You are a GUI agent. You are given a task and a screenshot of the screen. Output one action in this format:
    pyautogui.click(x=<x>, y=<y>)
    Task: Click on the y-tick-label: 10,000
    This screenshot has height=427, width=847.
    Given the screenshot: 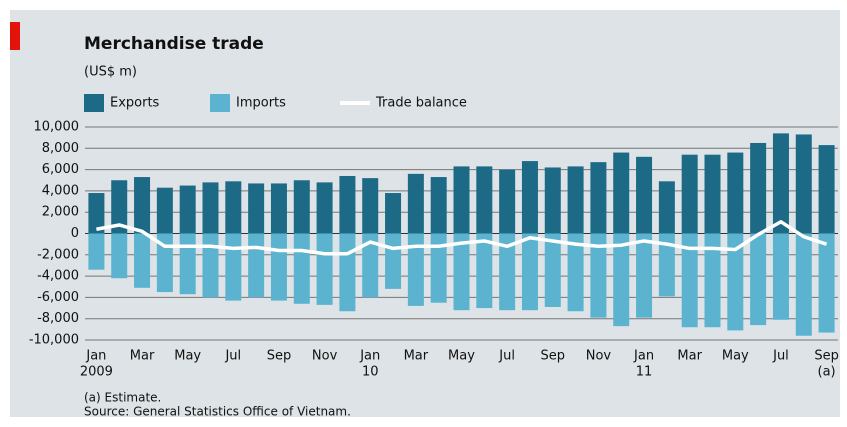 What is the action you would take?
    pyautogui.click(x=57, y=127)
    